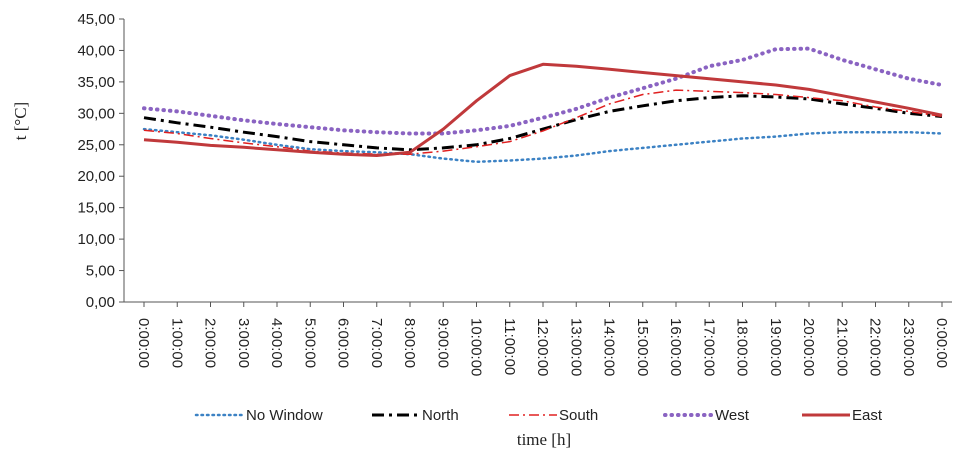 This screenshot has width=962, height=452. Describe the element at coordinates (96, 176) in the screenshot. I see `y-tick-label: 20,00` at that location.